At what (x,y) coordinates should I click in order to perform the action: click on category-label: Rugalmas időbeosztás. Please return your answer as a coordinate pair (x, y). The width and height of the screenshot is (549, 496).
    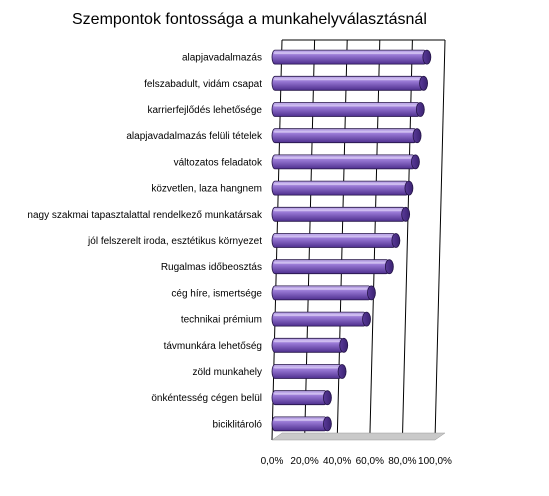
    Looking at the image, I should click on (211, 267).